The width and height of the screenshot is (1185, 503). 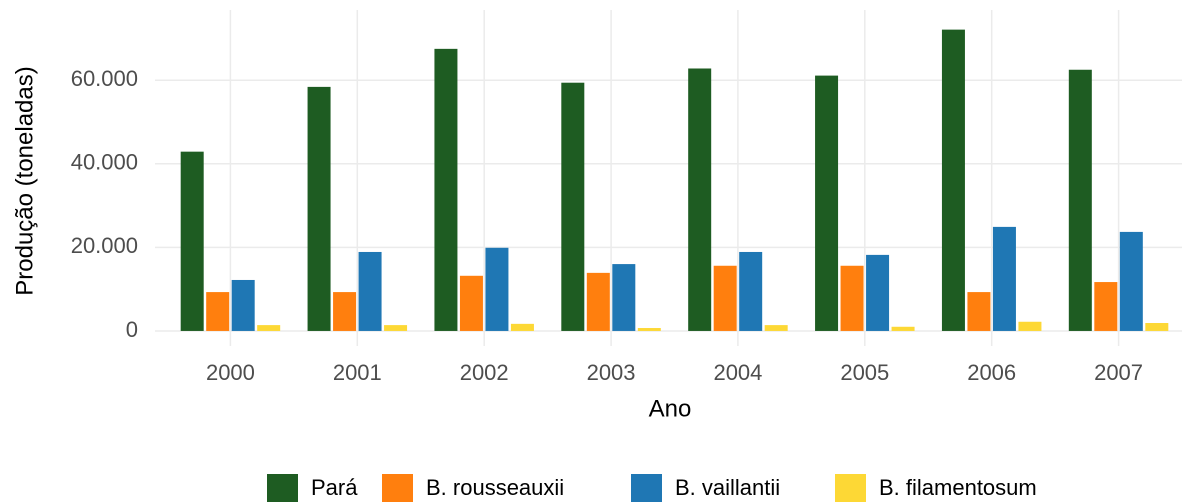 I want to click on x-axis-title: Ano, so click(x=670, y=408).